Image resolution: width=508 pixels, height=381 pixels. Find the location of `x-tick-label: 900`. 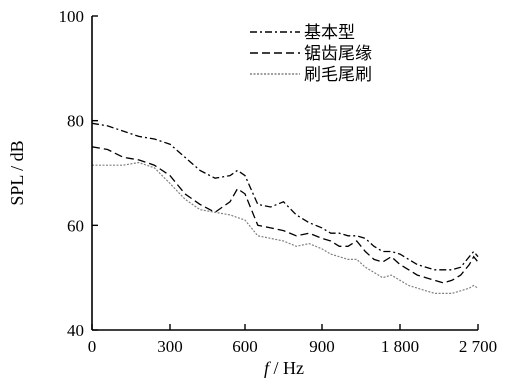

x-tick-label: 900 is located at coordinates (322, 346).